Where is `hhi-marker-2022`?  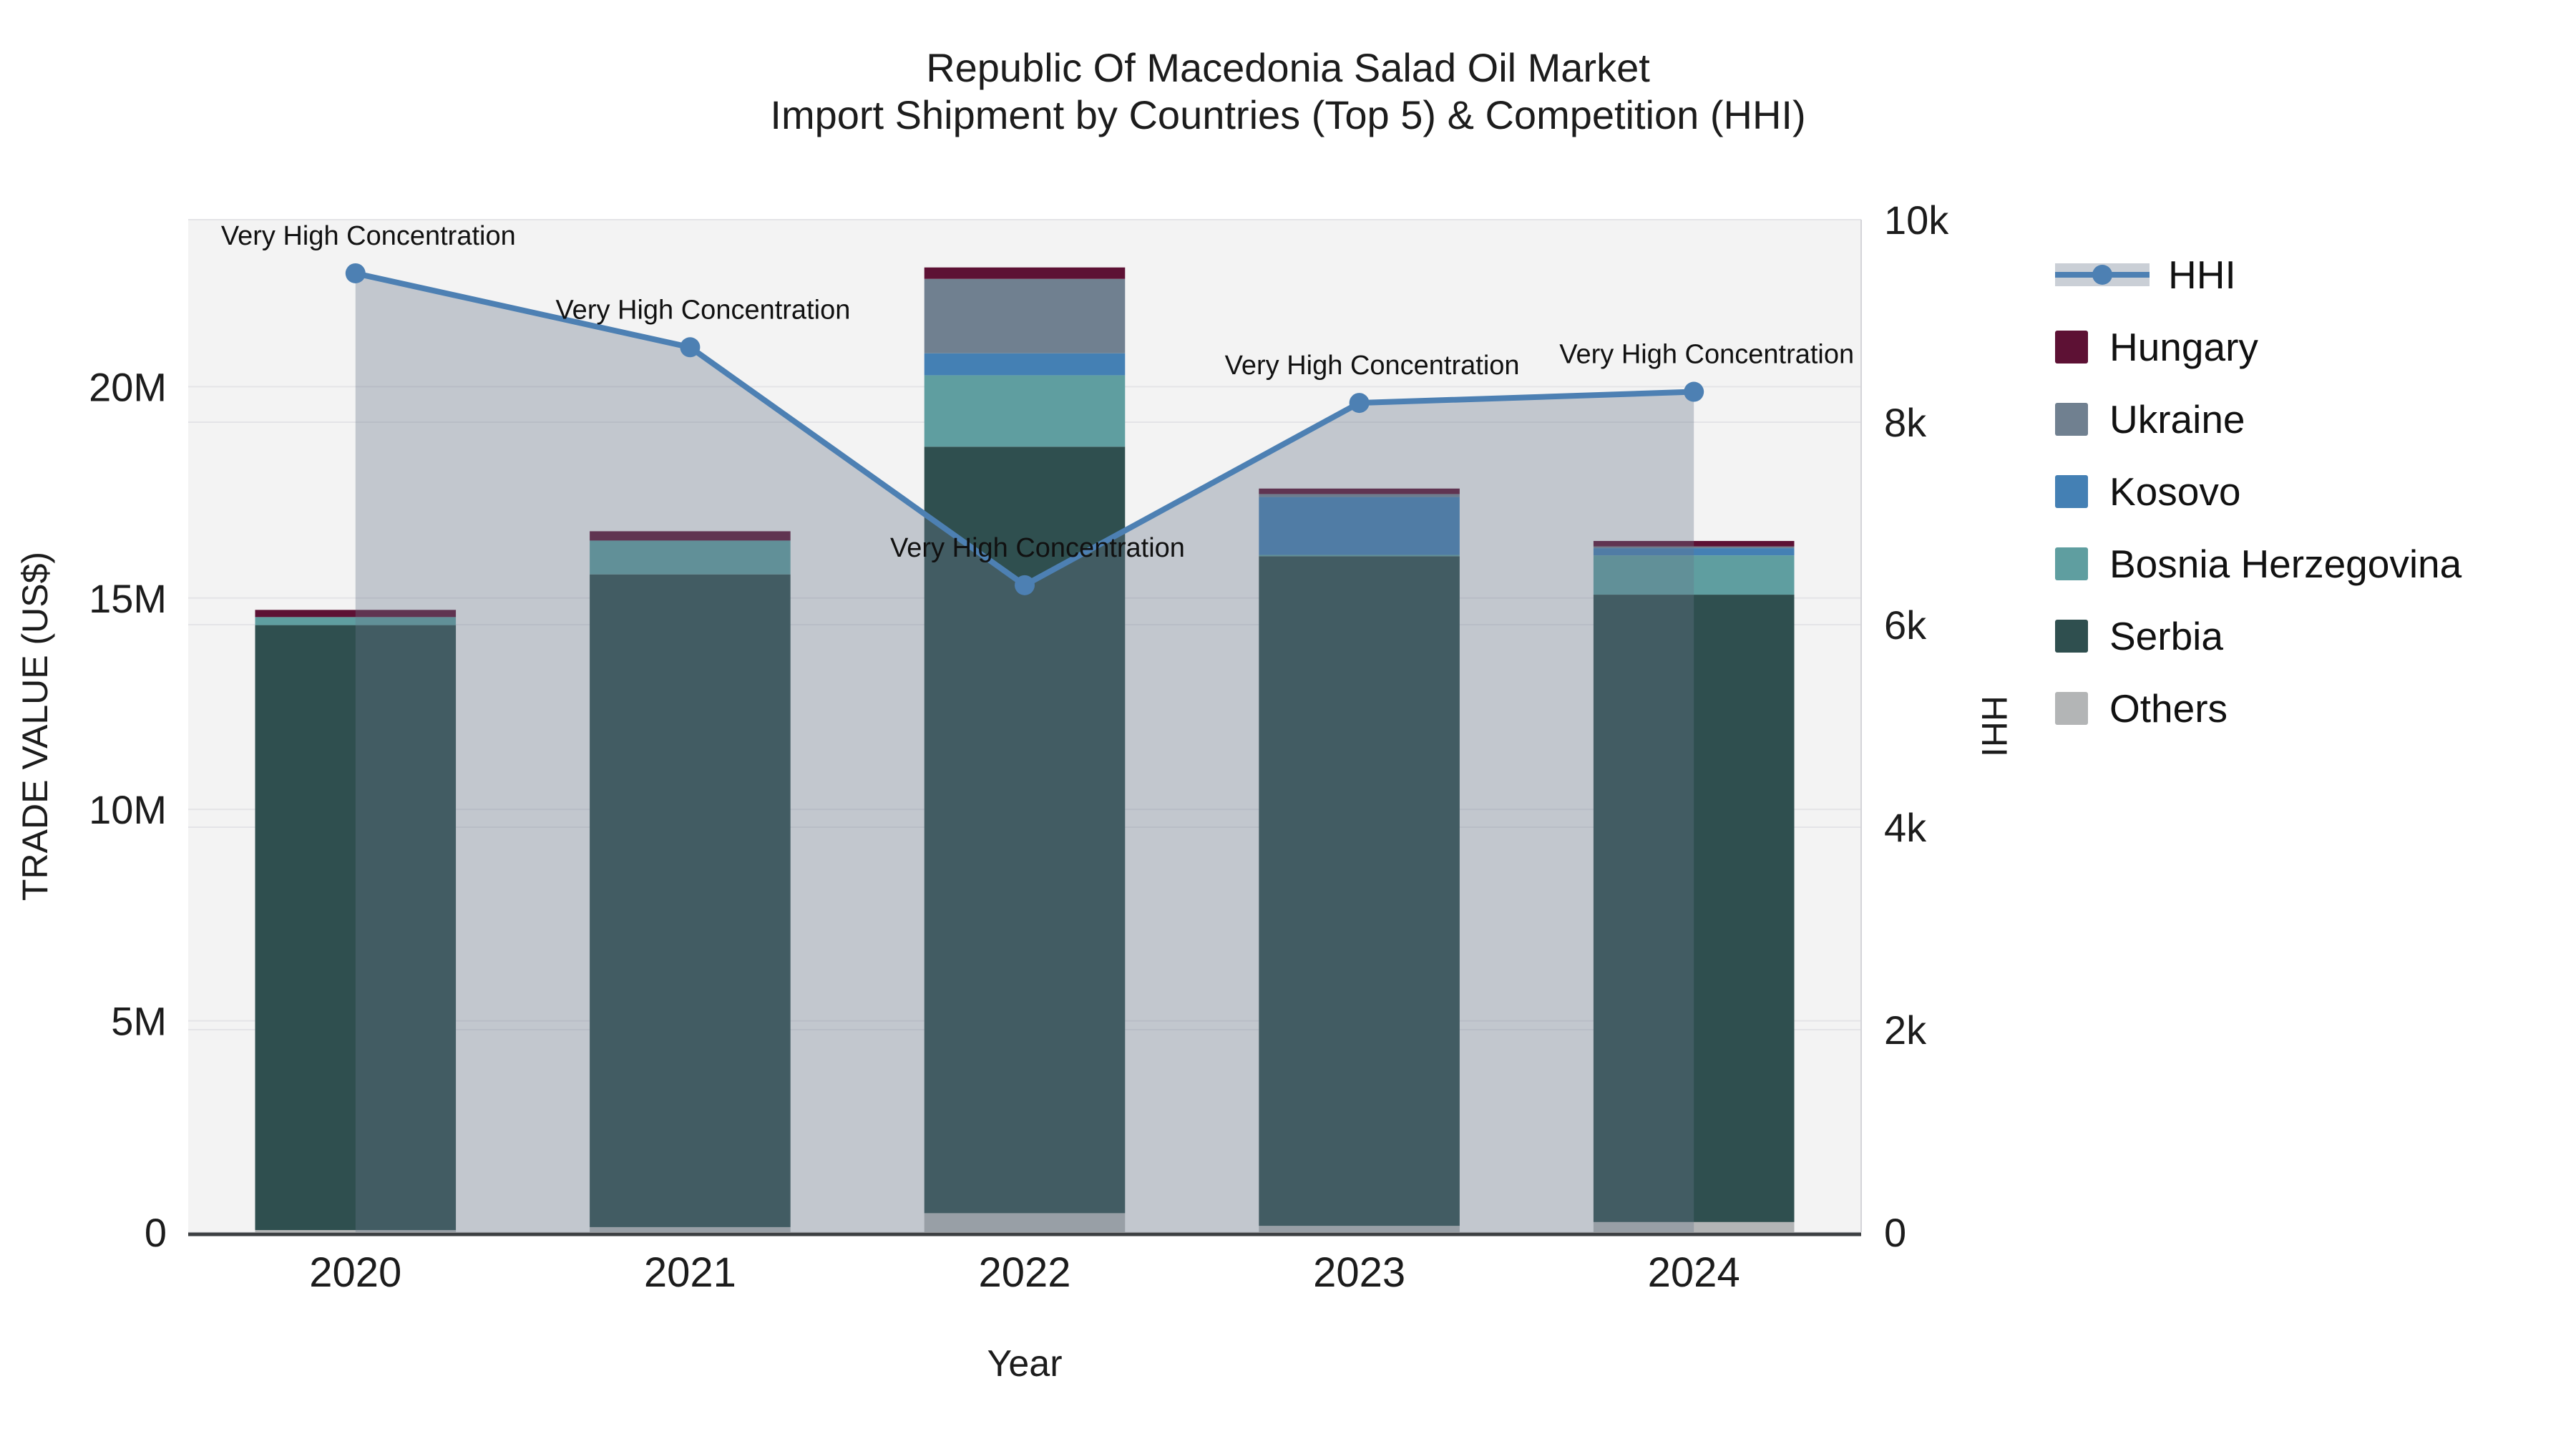
hhi-marker-2022 is located at coordinates (1025, 585).